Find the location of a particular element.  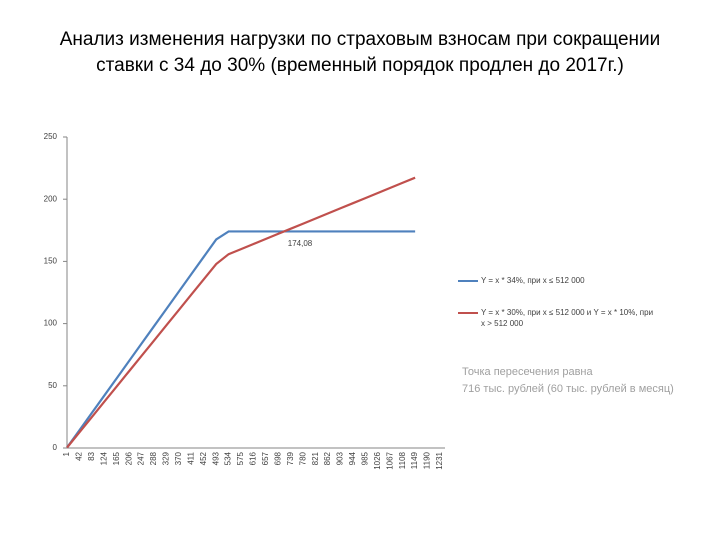

y-tick-label: 150 is located at coordinates (51, 261).